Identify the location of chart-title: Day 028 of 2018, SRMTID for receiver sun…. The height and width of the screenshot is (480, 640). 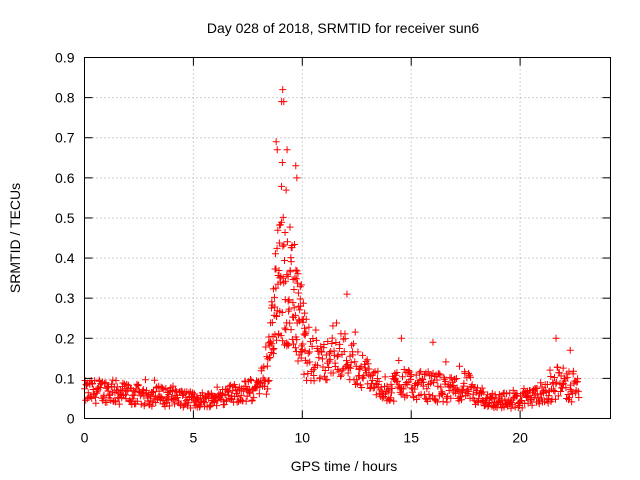
(343, 28).